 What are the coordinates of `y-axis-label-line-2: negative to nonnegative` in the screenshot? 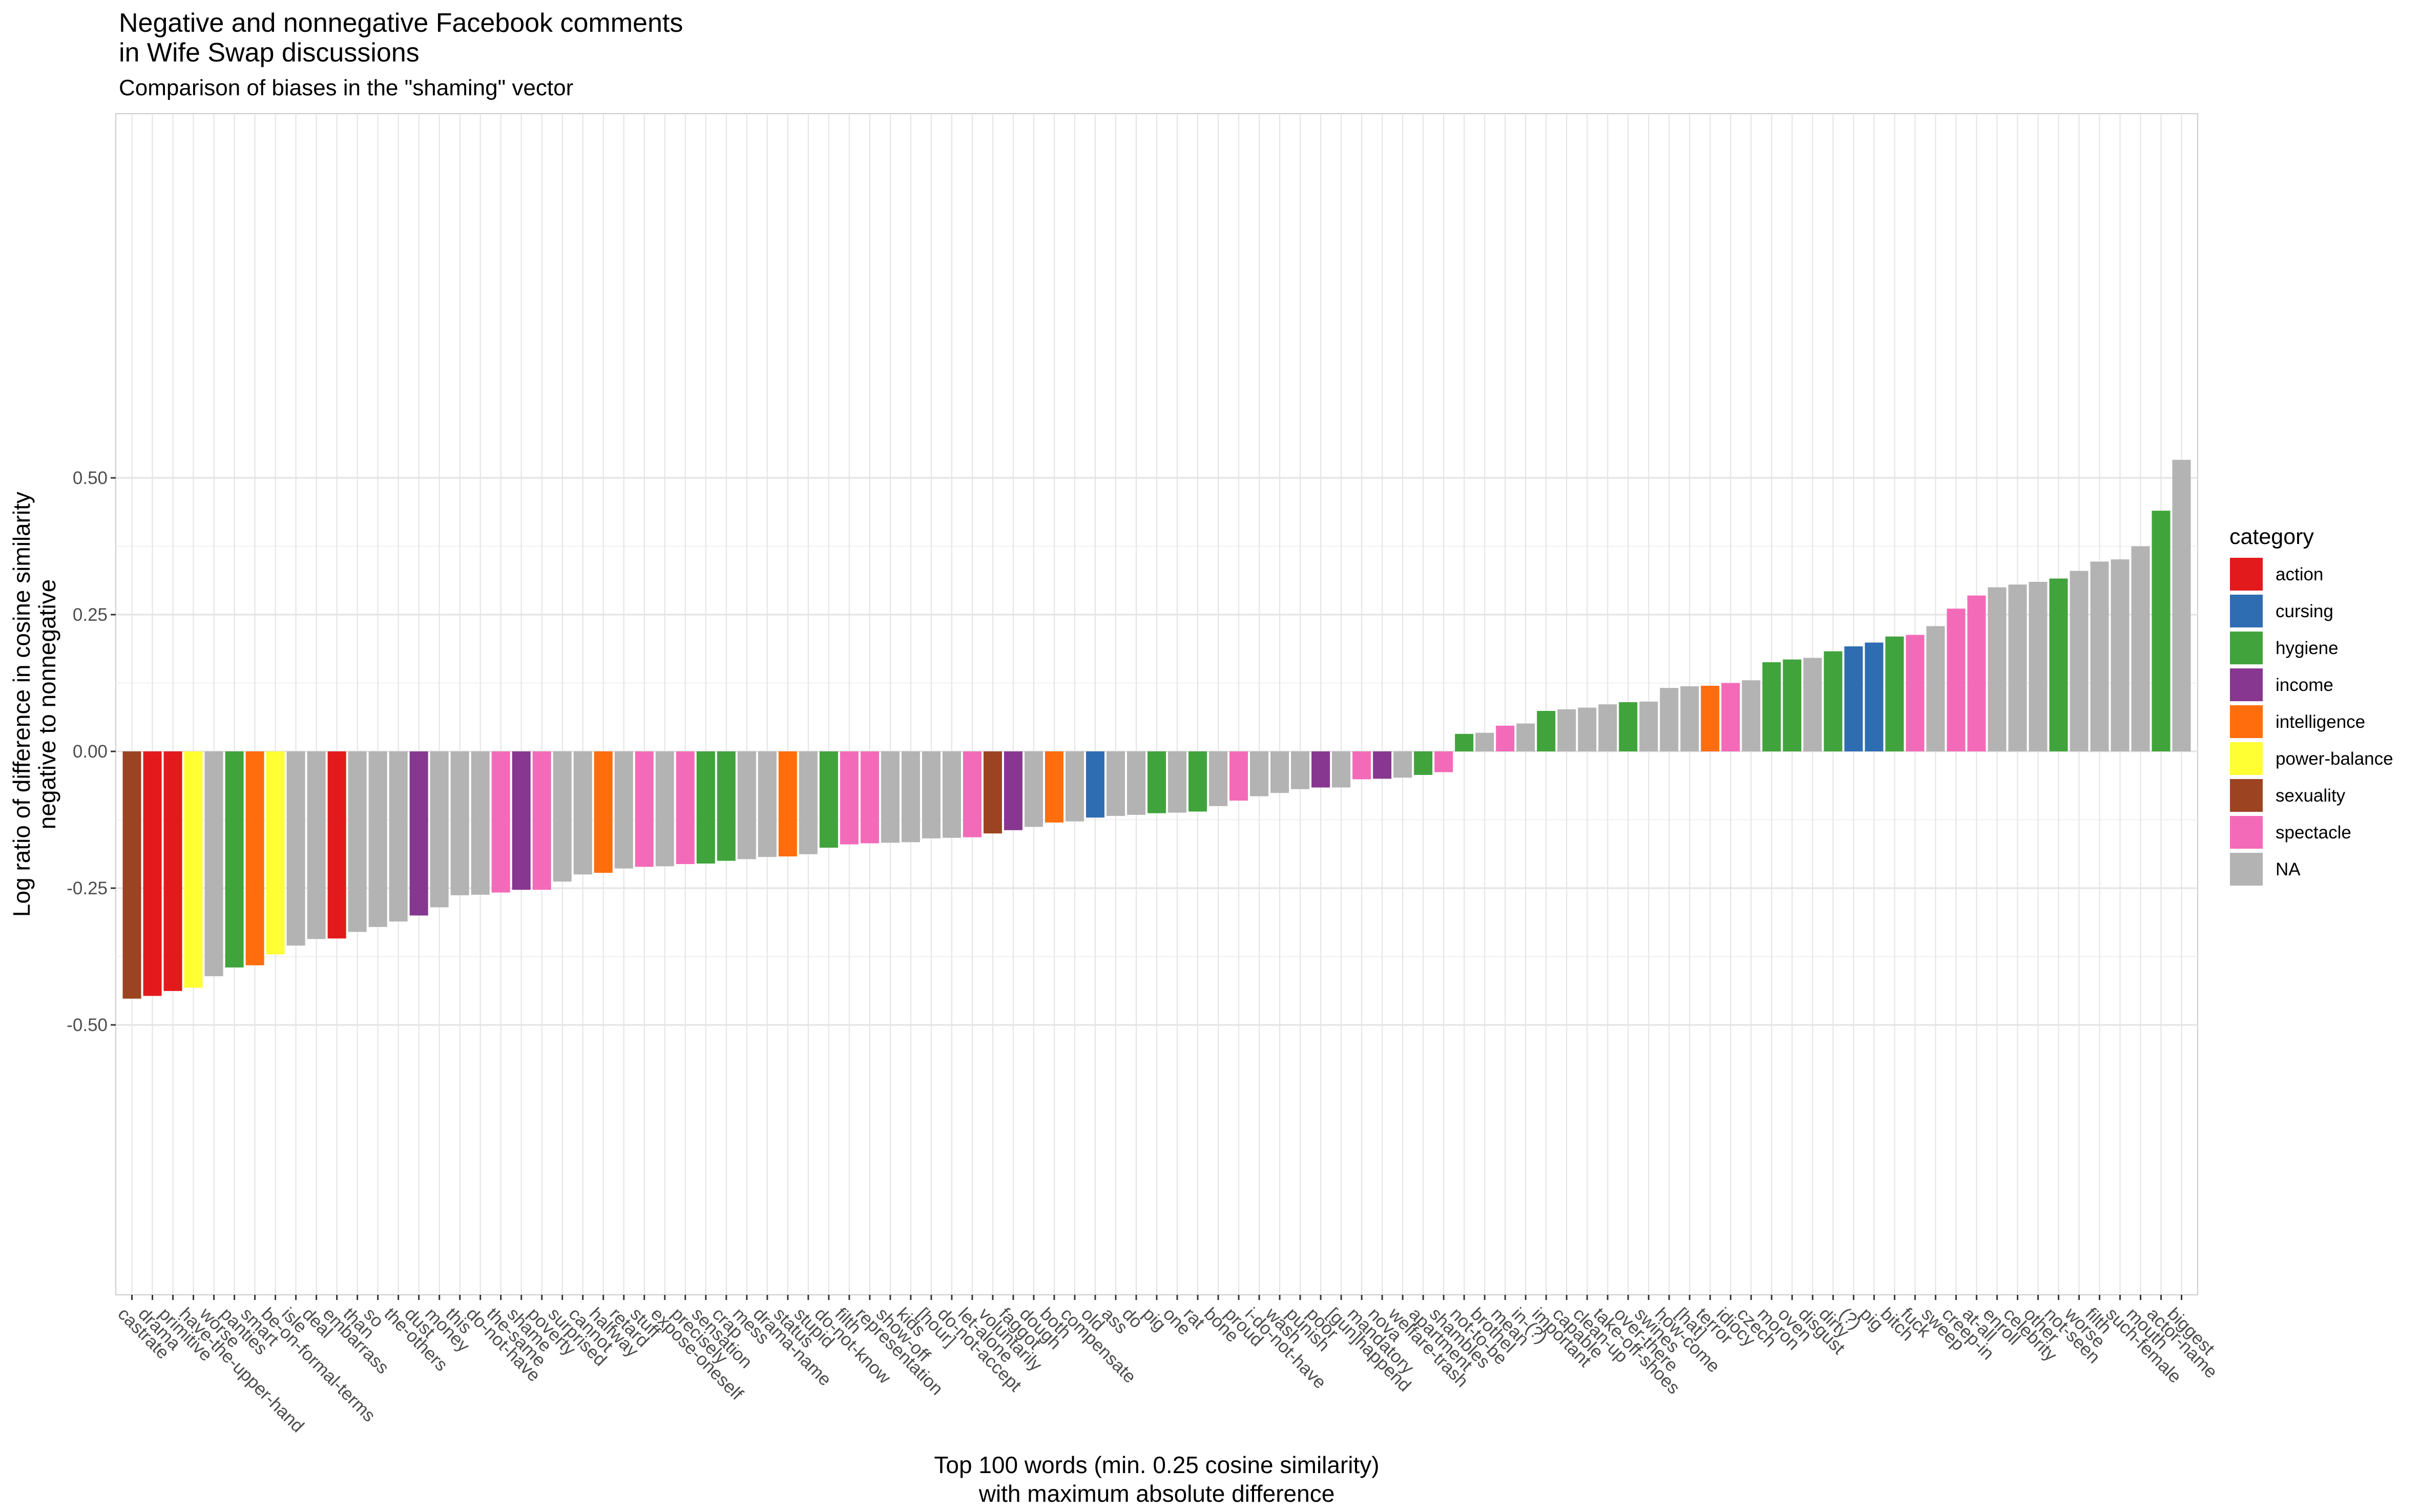 It's located at (47, 704).